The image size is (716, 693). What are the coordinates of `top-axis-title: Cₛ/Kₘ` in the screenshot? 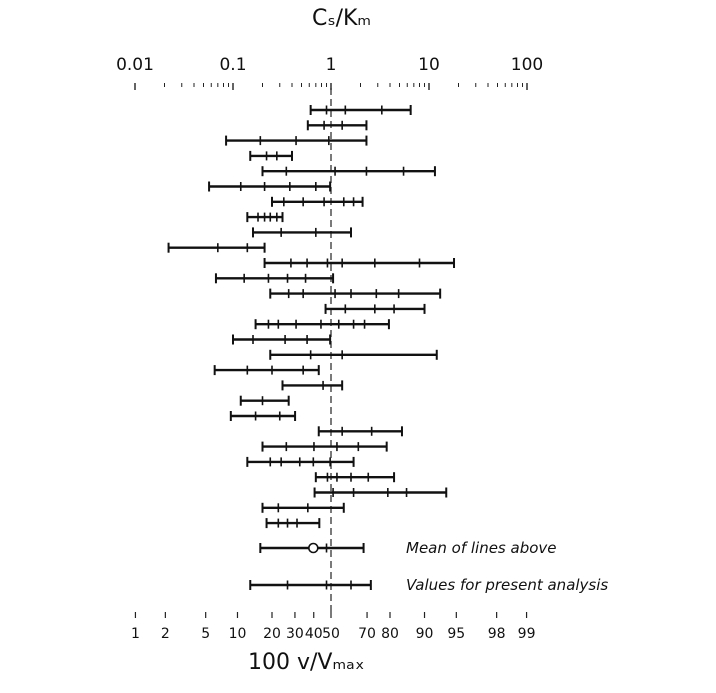 It's located at (342, 18).